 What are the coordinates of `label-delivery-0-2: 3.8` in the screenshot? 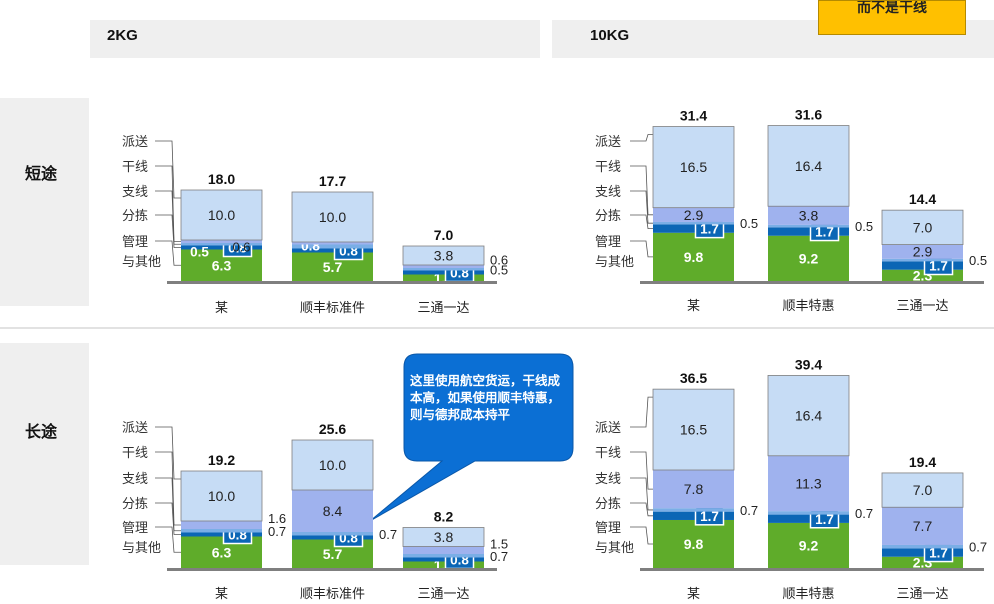 It's located at (444, 256).